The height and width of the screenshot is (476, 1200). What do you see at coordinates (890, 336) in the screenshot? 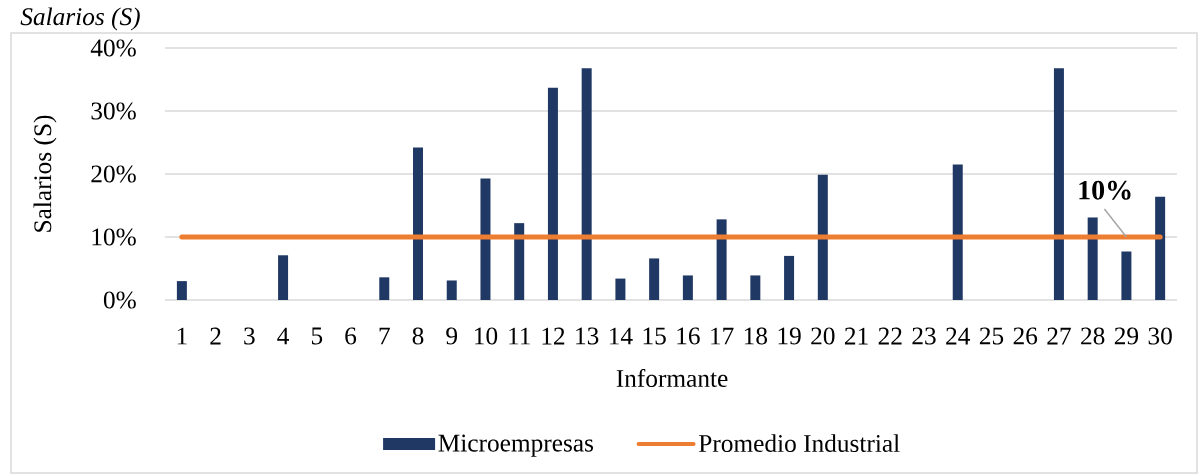
I see `x-tick-label: 22` at bounding box center [890, 336].